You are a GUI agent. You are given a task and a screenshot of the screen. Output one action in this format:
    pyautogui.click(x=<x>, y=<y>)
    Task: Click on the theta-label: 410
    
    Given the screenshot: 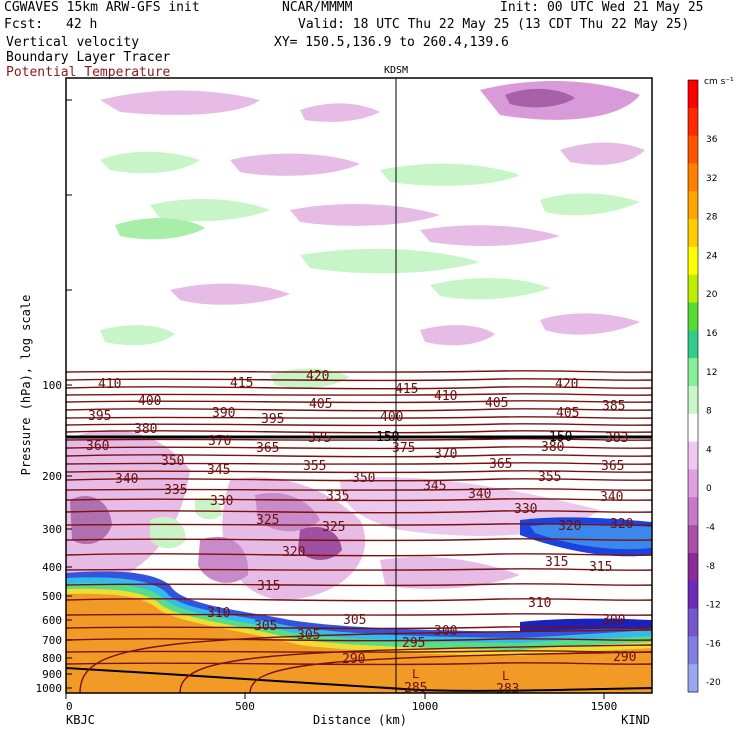 What is the action you would take?
    pyautogui.click(x=445, y=396)
    